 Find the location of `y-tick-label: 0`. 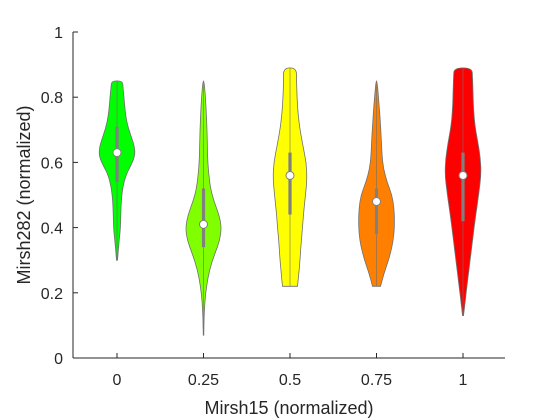

y-tick-label: 0 is located at coordinates (58, 359).